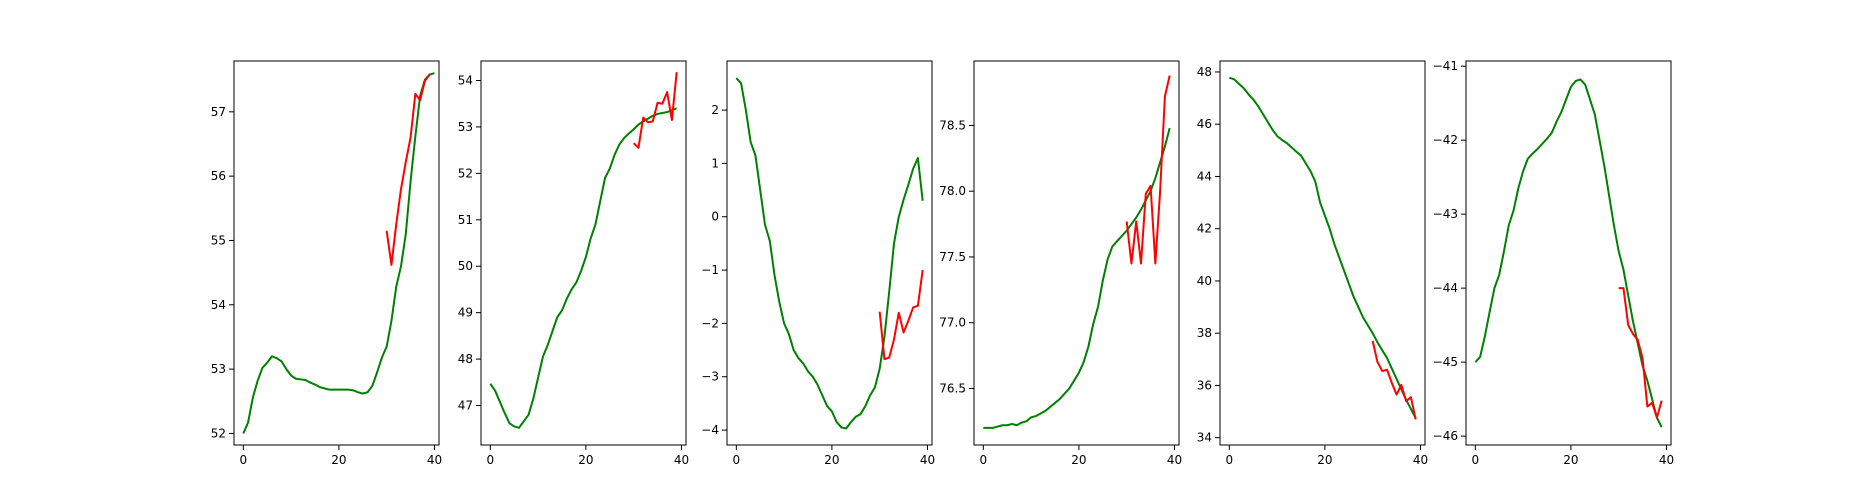 The height and width of the screenshot is (500, 1853). Describe the element at coordinates (952, 191) in the screenshot. I see `y-tick-label: 78.0` at that location.